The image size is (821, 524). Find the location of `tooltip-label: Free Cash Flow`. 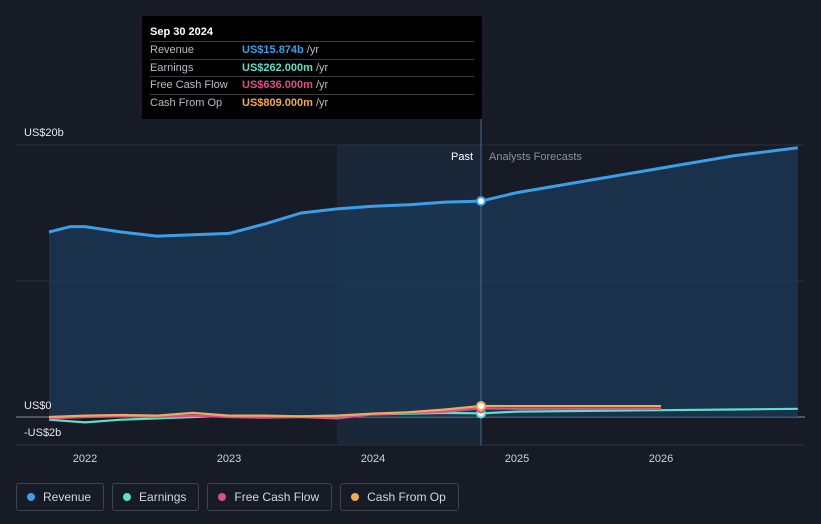

tooltip-label: Free Cash Flow is located at coordinates (189, 85).